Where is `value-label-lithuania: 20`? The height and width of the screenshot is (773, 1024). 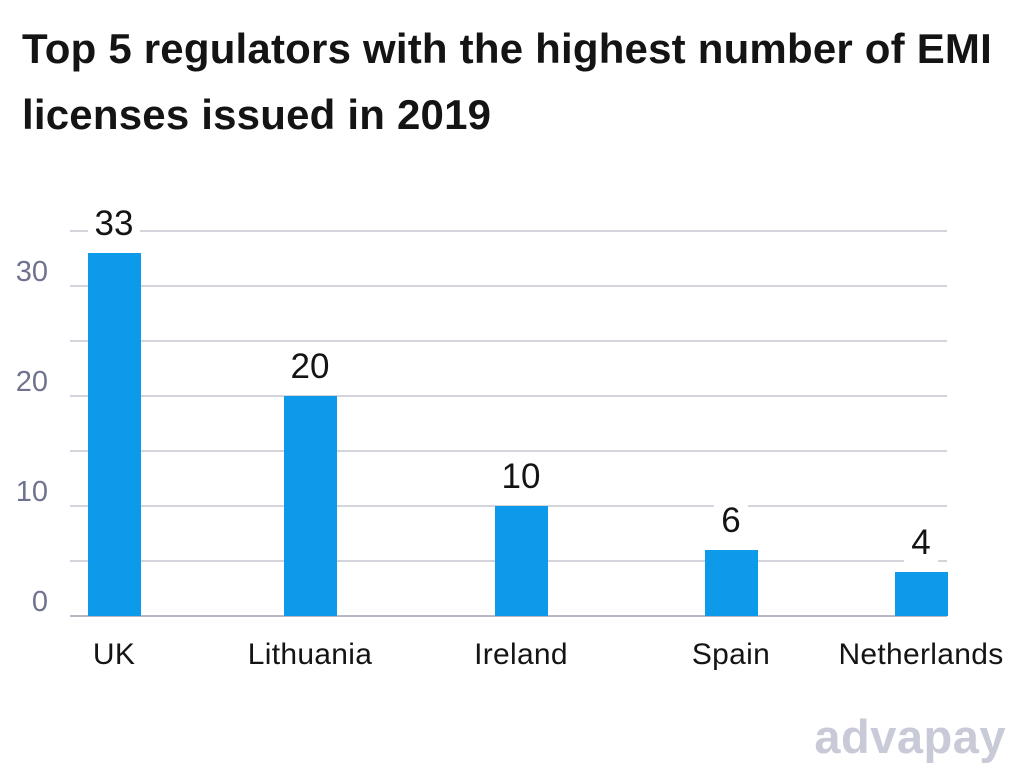 value-label-lithuania: 20 is located at coordinates (310, 366).